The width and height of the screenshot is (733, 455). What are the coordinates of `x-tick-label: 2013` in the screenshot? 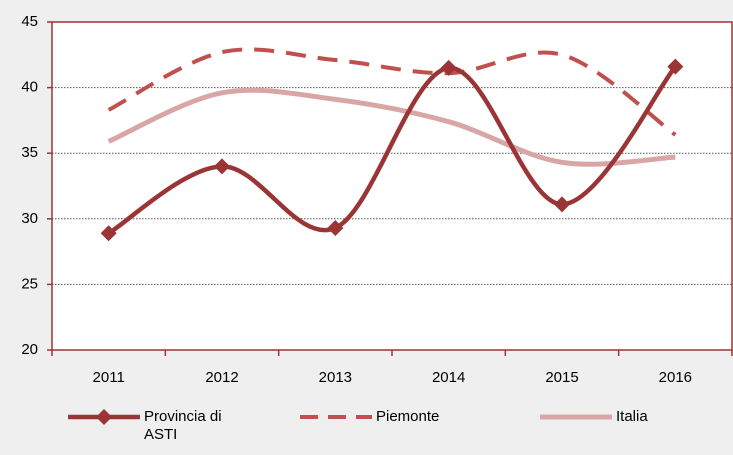 It's located at (335, 377).